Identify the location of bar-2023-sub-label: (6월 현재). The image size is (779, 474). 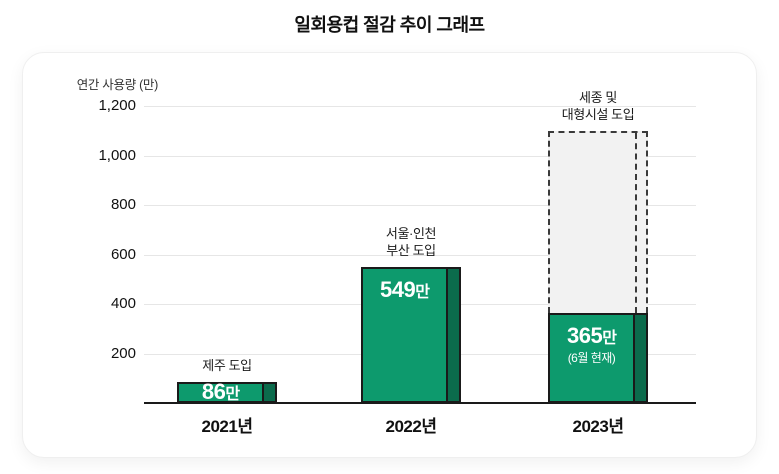
(591, 357).